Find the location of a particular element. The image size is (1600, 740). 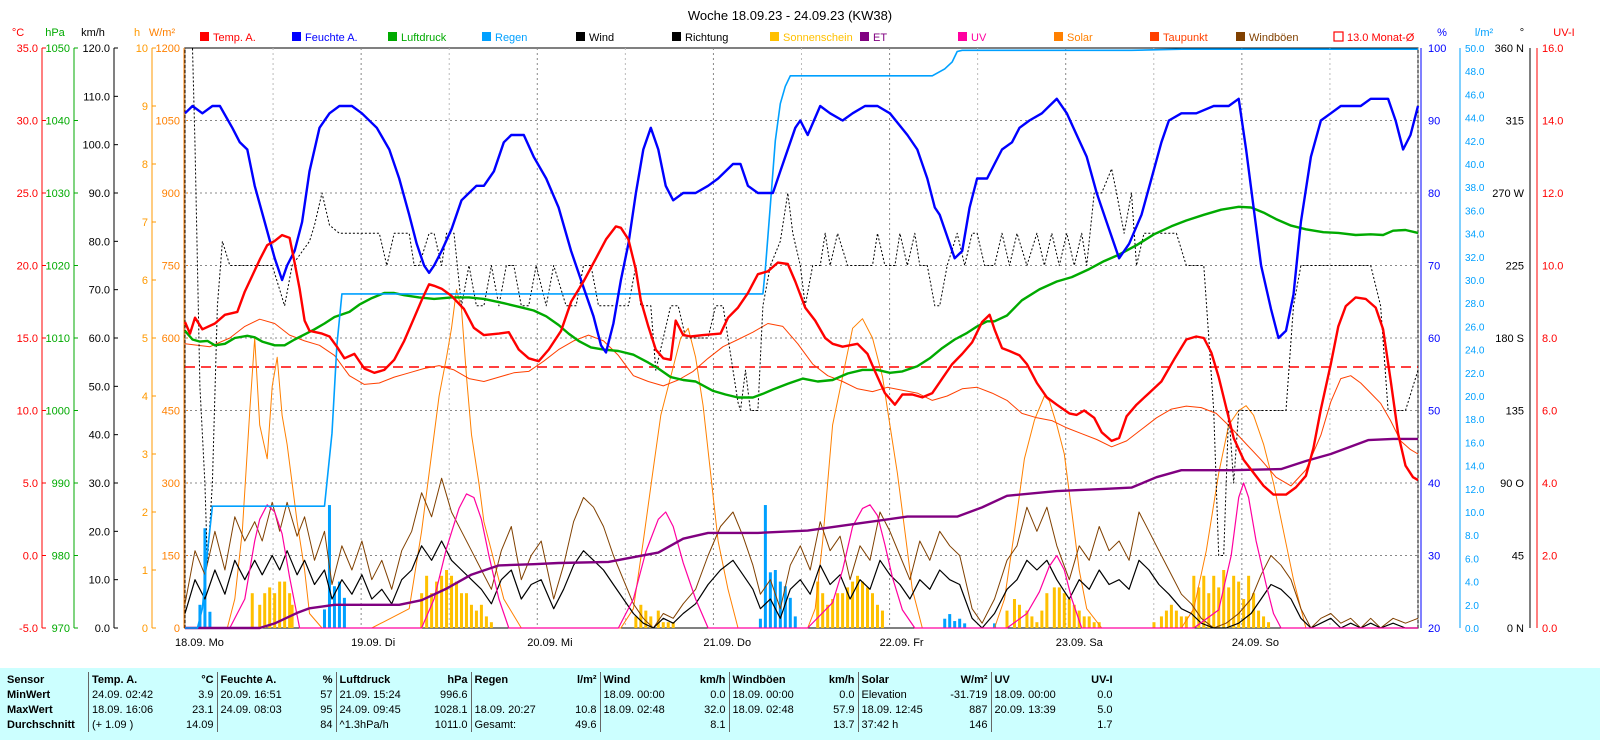

stats-press-time: 24.09. 09:45 is located at coordinates (383, 709).